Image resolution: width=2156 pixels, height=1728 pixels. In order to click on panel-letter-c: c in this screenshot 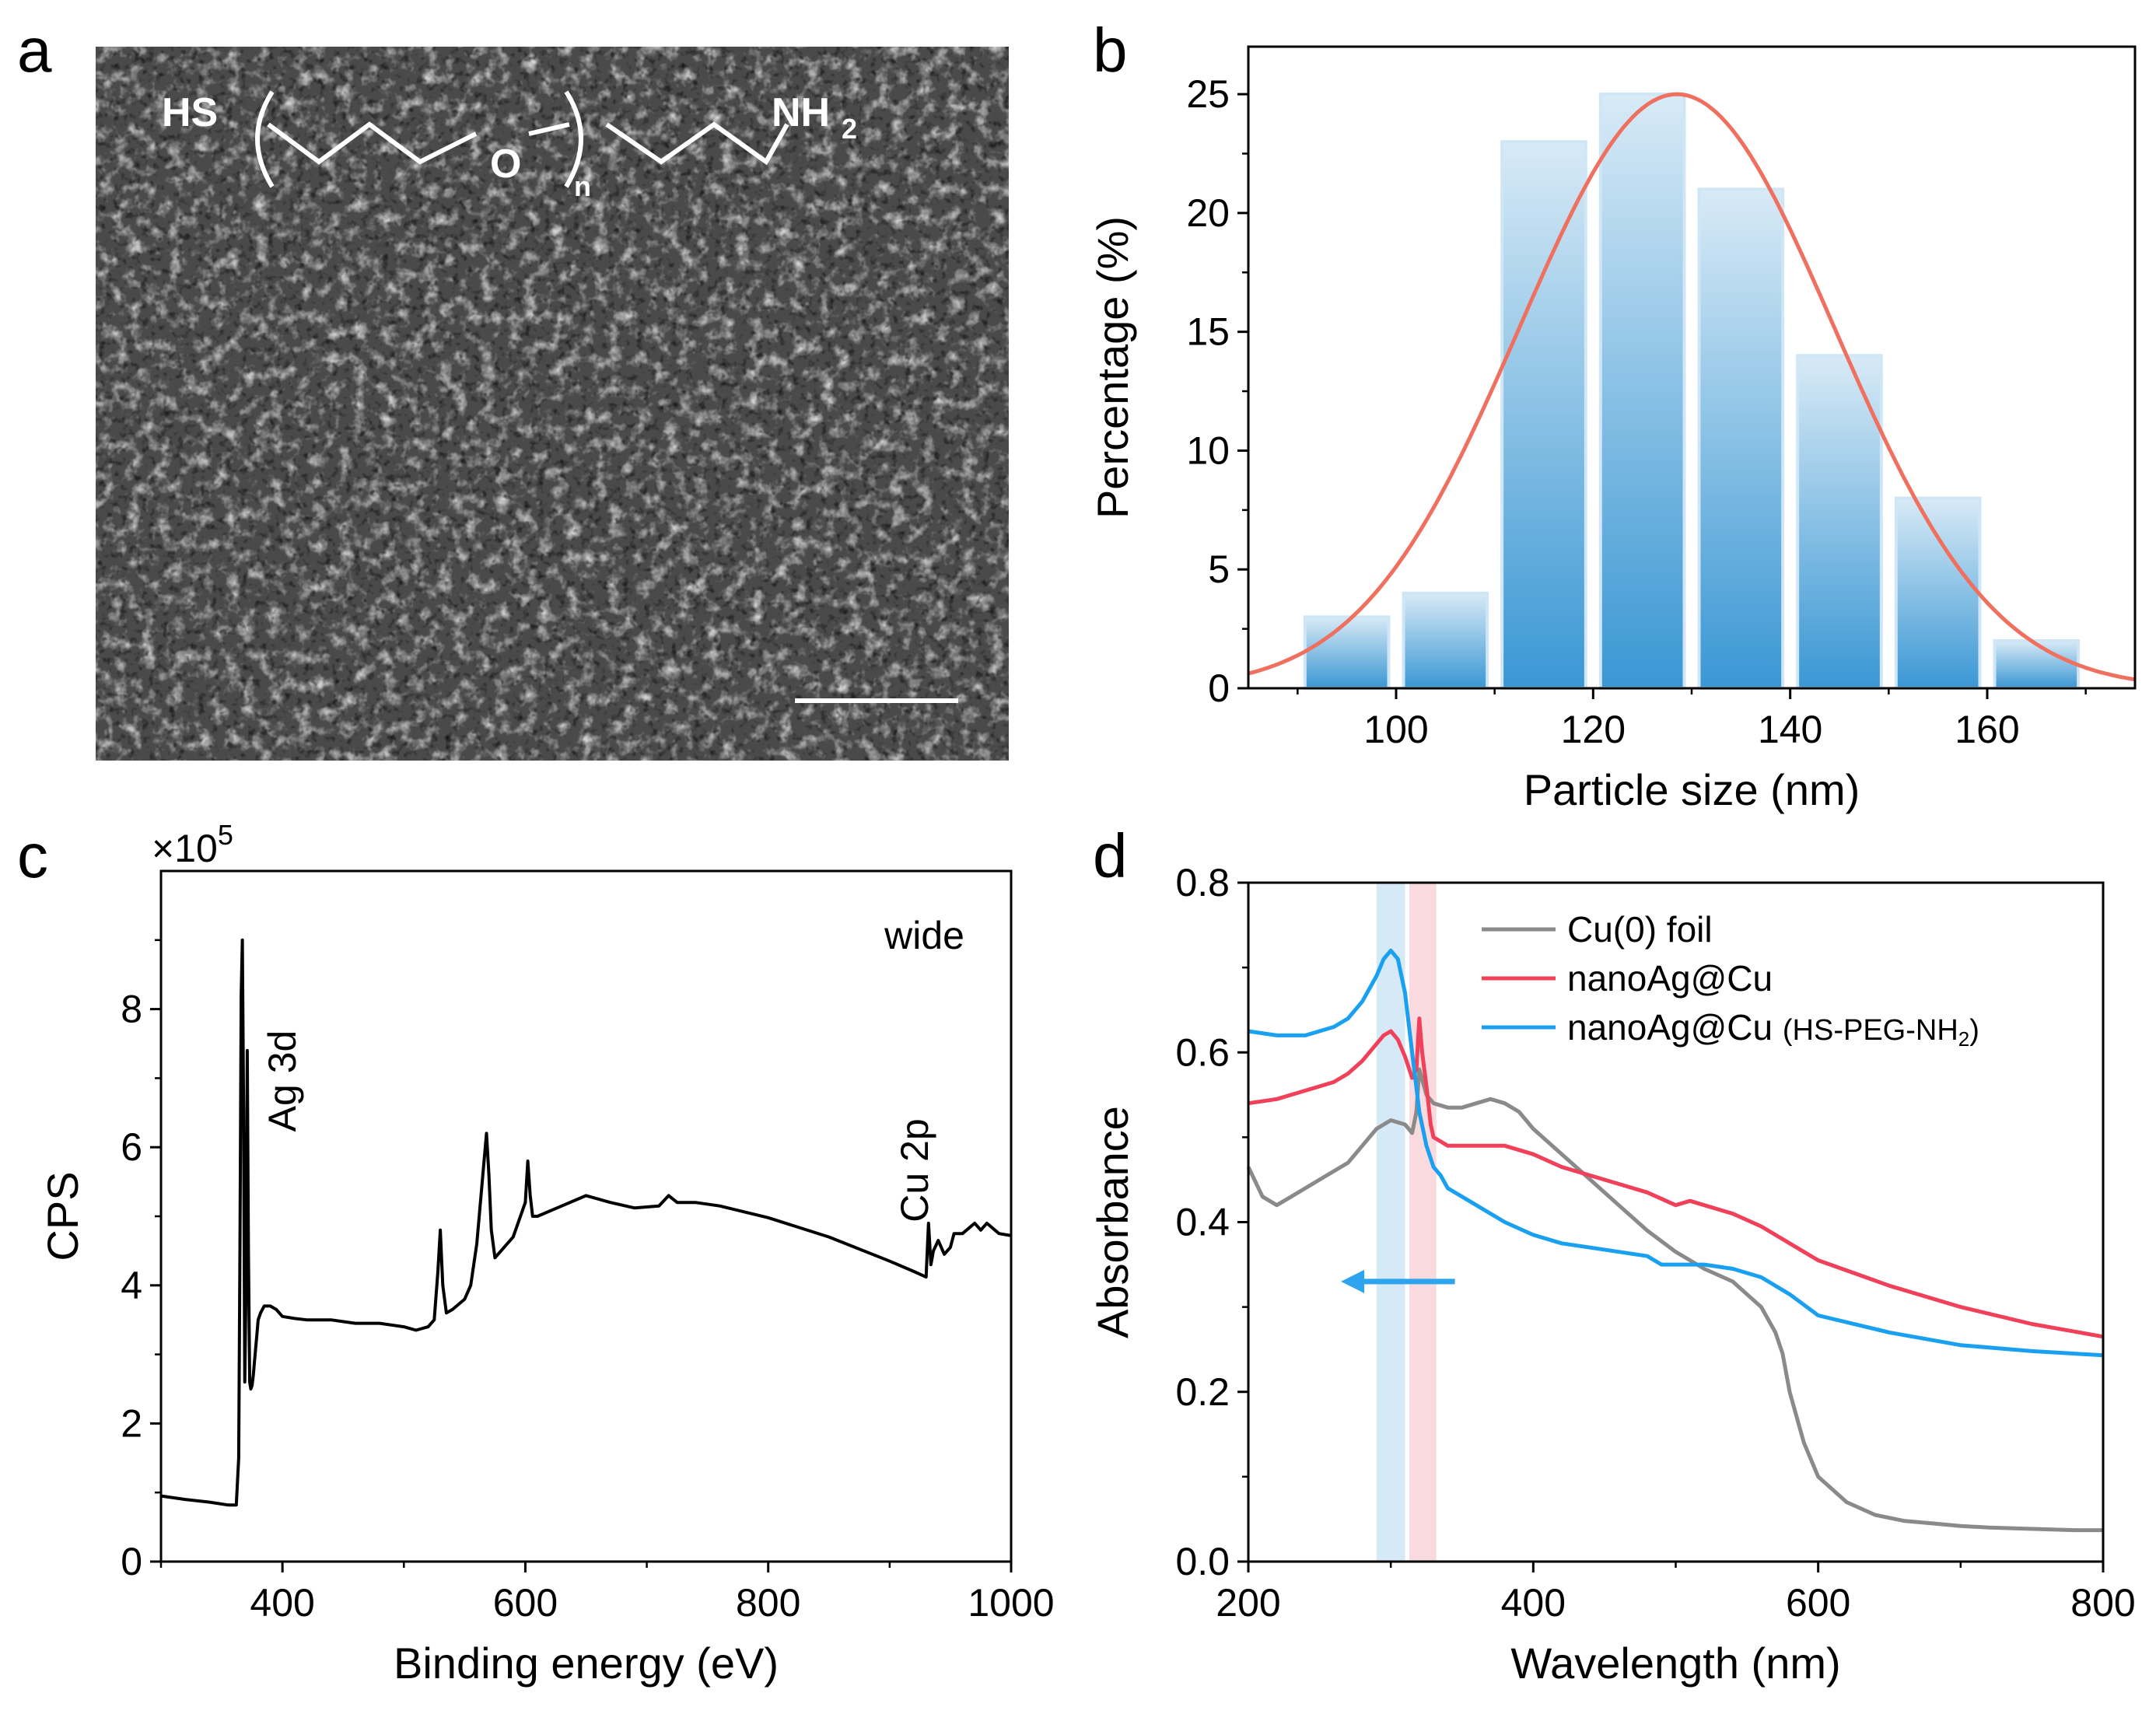, I will do `click(33, 855)`.